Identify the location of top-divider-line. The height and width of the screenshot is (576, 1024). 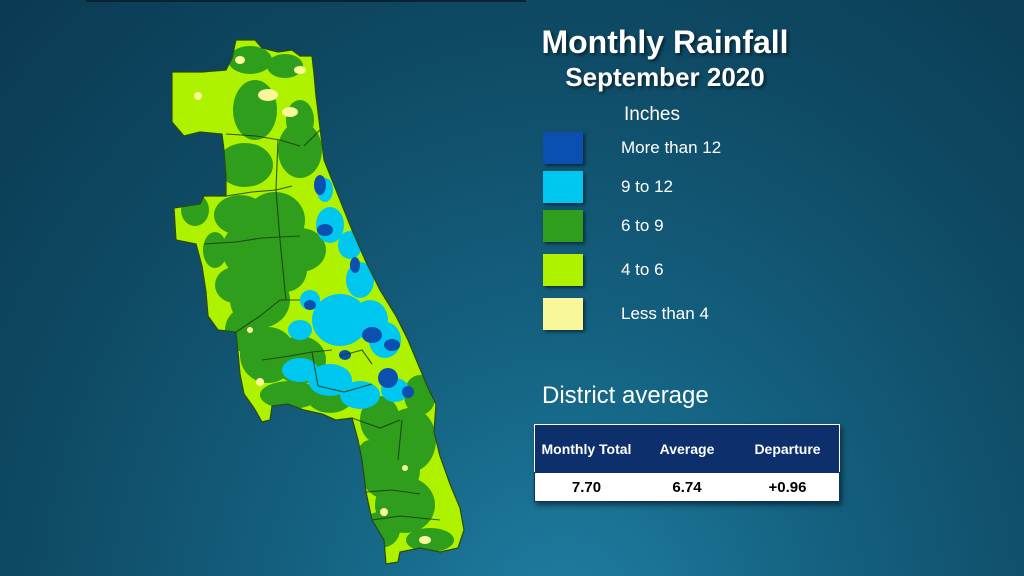
(306, 1).